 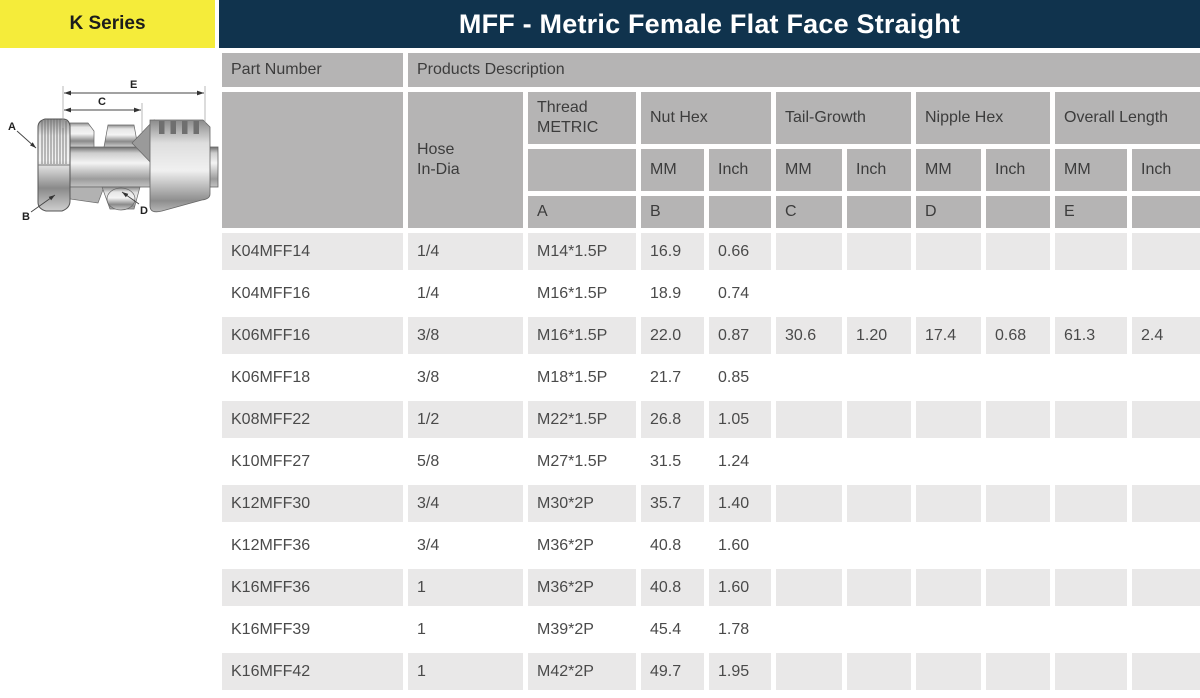 I want to click on cell: 1.20, so click(x=879, y=335).